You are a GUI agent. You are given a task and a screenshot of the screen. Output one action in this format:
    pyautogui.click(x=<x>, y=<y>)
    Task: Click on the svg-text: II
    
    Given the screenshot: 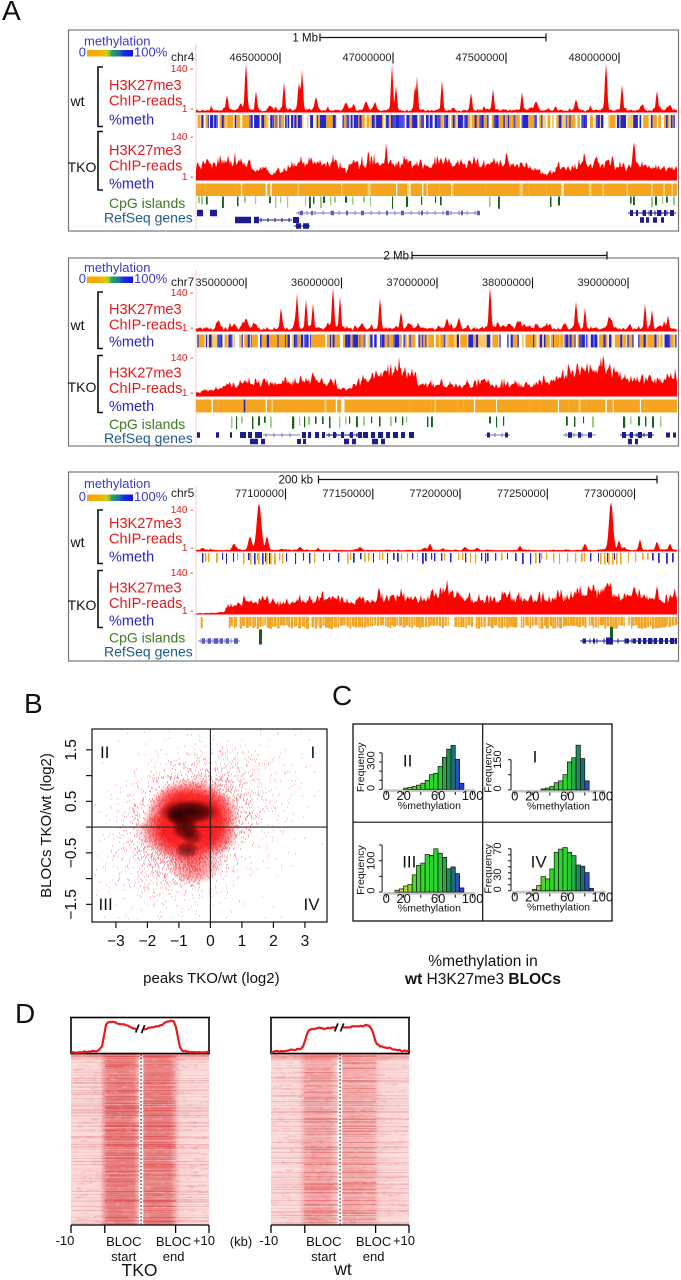 What is the action you would take?
    pyautogui.click(x=407, y=761)
    